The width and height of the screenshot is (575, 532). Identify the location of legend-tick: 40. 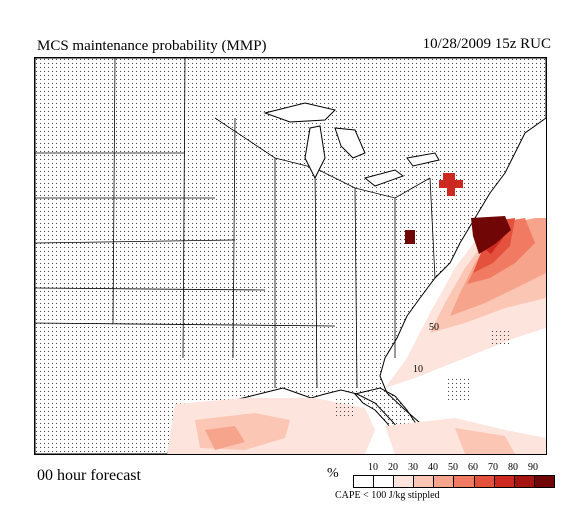
(433, 467).